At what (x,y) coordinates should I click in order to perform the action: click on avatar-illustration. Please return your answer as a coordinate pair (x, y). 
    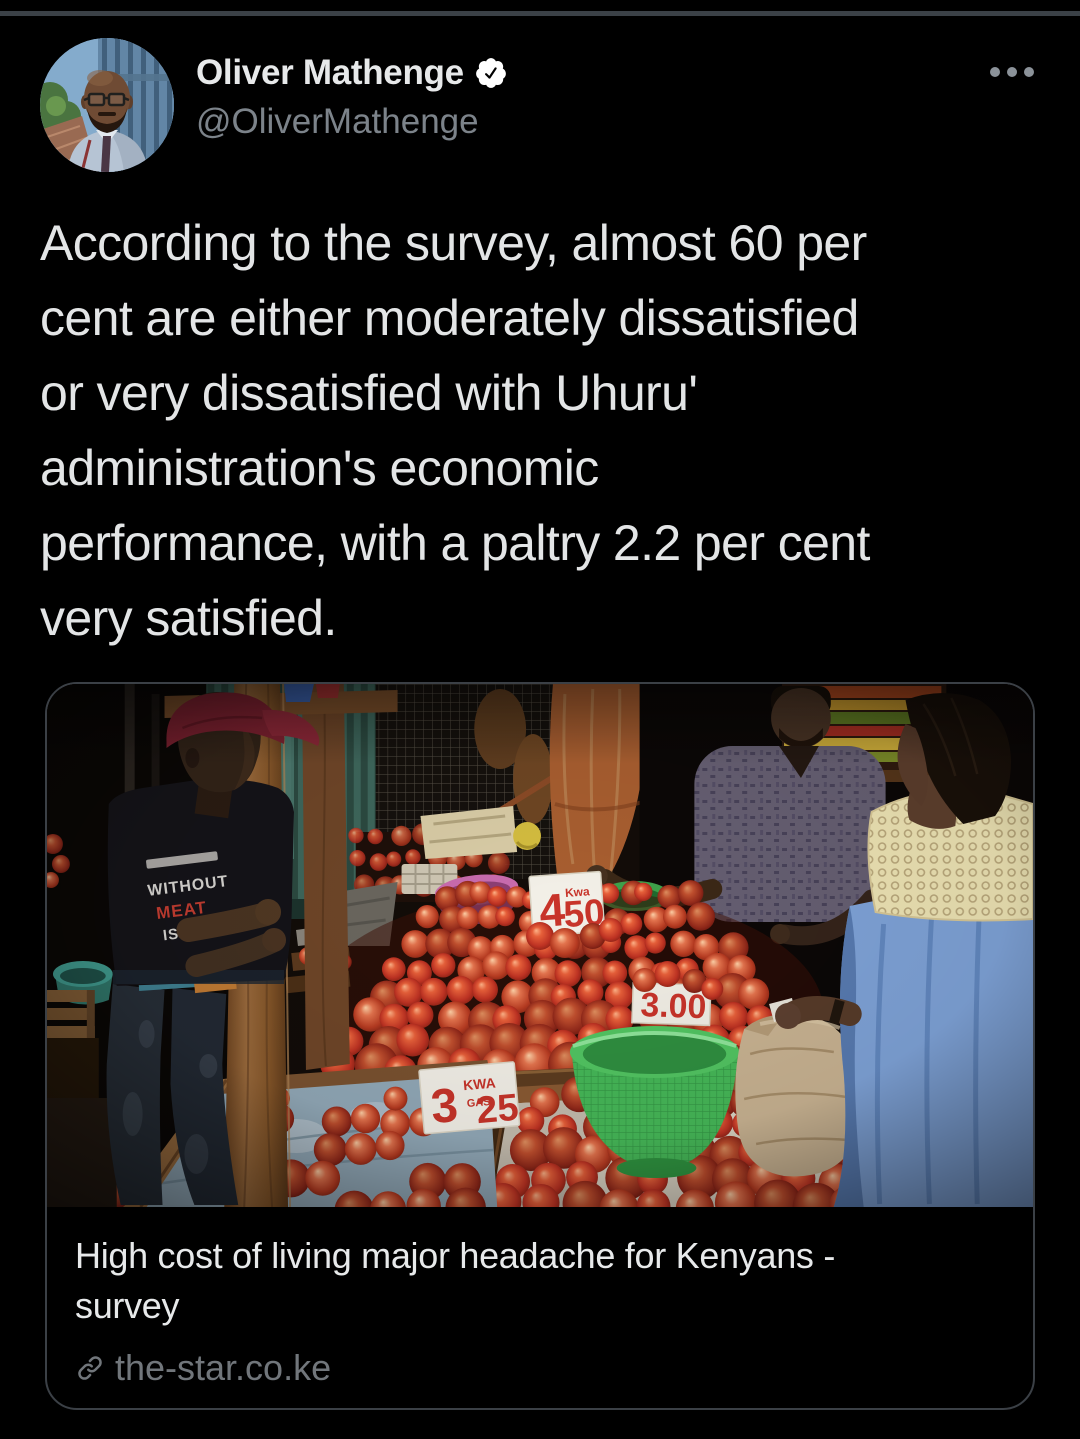
    Looking at the image, I should click on (107, 105).